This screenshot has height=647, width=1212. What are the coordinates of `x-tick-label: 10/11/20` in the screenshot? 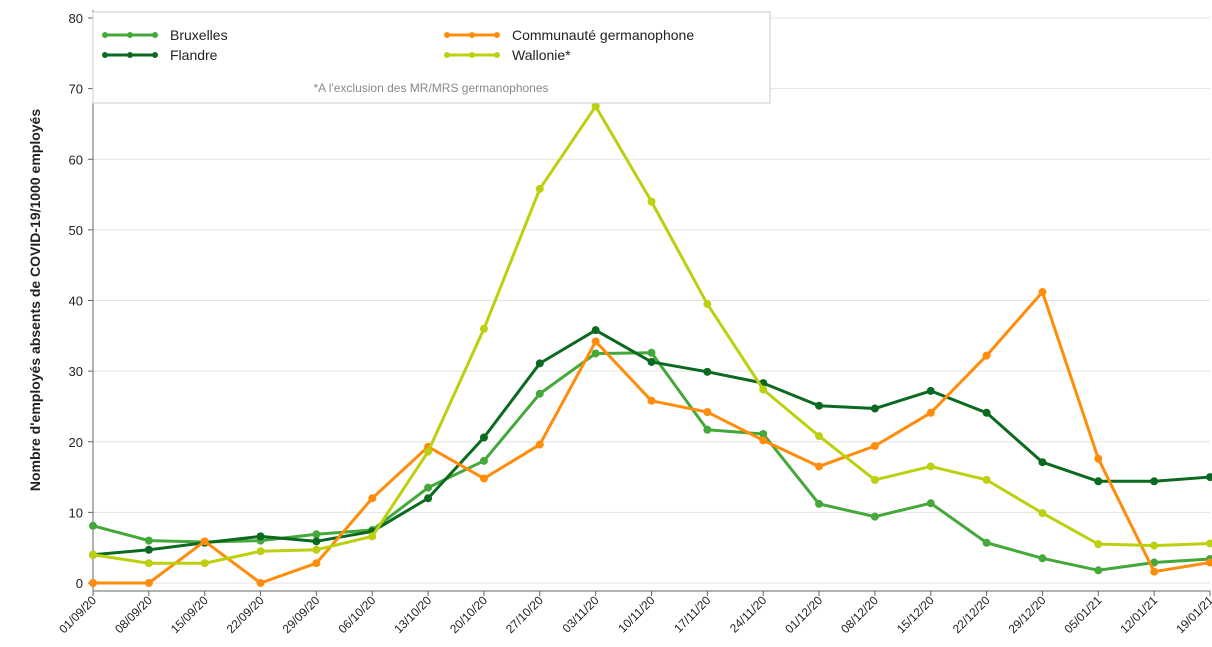 It's located at (636, 614).